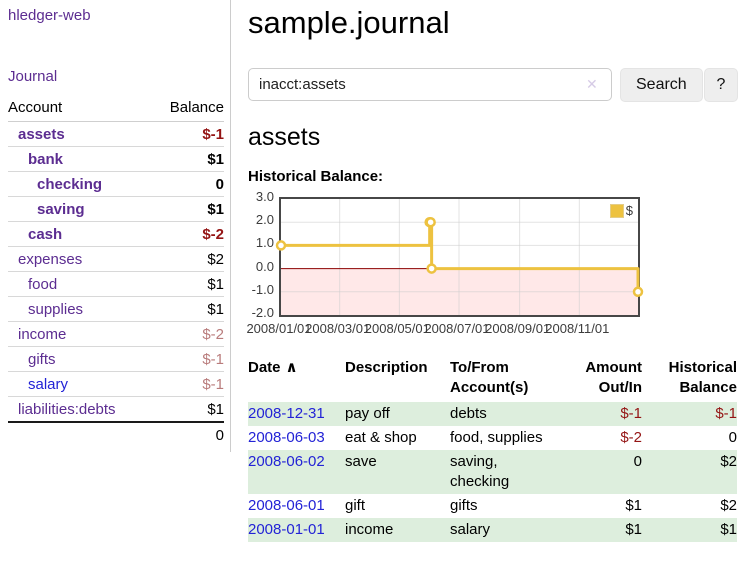  I want to click on search-form: ✕ Search ?, so click(495, 85).